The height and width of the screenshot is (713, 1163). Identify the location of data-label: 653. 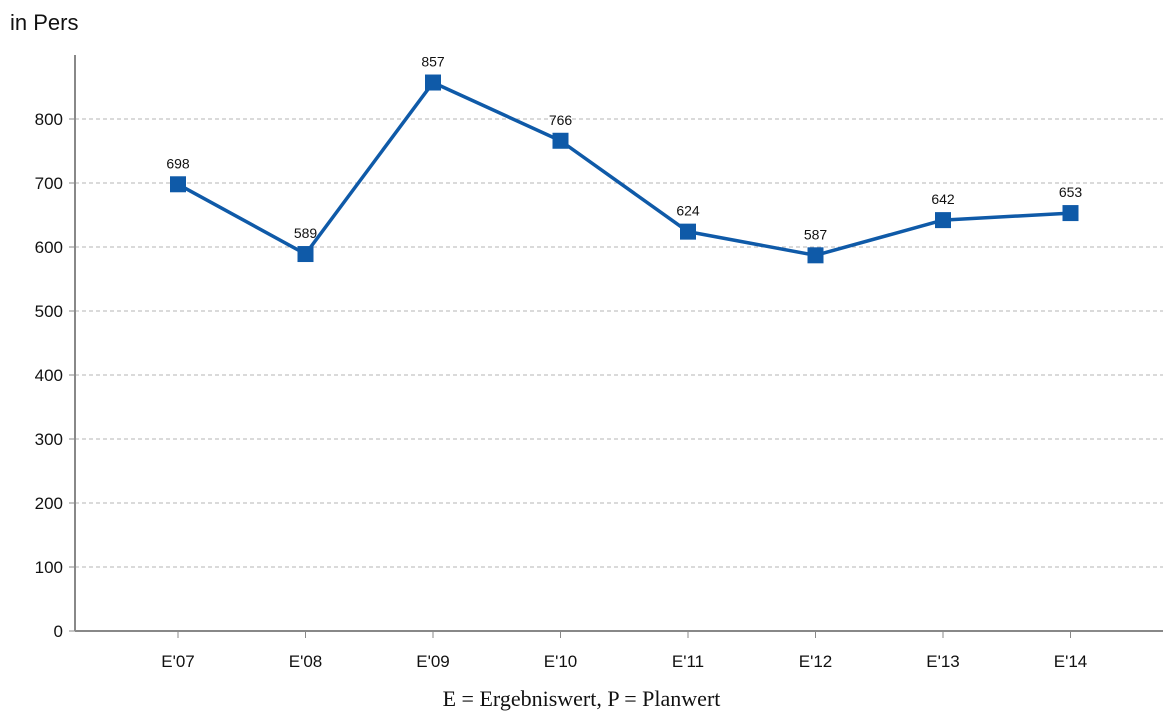
(1071, 192).